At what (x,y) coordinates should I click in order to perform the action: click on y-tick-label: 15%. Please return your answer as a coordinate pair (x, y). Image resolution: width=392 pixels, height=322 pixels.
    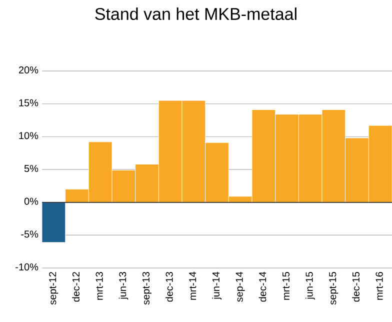
    Looking at the image, I should click on (28, 102).